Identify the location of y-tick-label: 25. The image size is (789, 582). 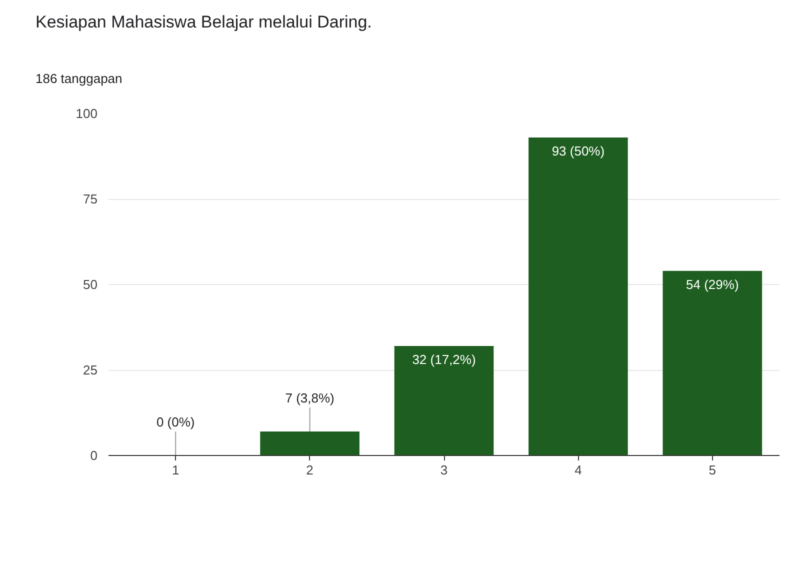
(90, 370).